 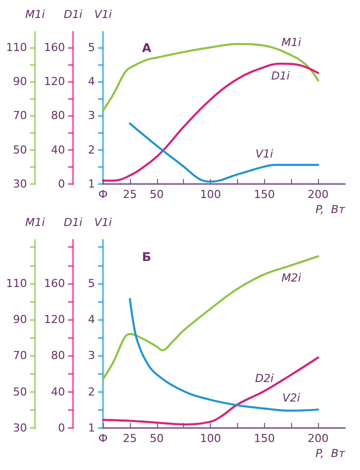 What do you see at coordinates (291, 398) in the screenshot?
I see `series-label: V2i` at bounding box center [291, 398].